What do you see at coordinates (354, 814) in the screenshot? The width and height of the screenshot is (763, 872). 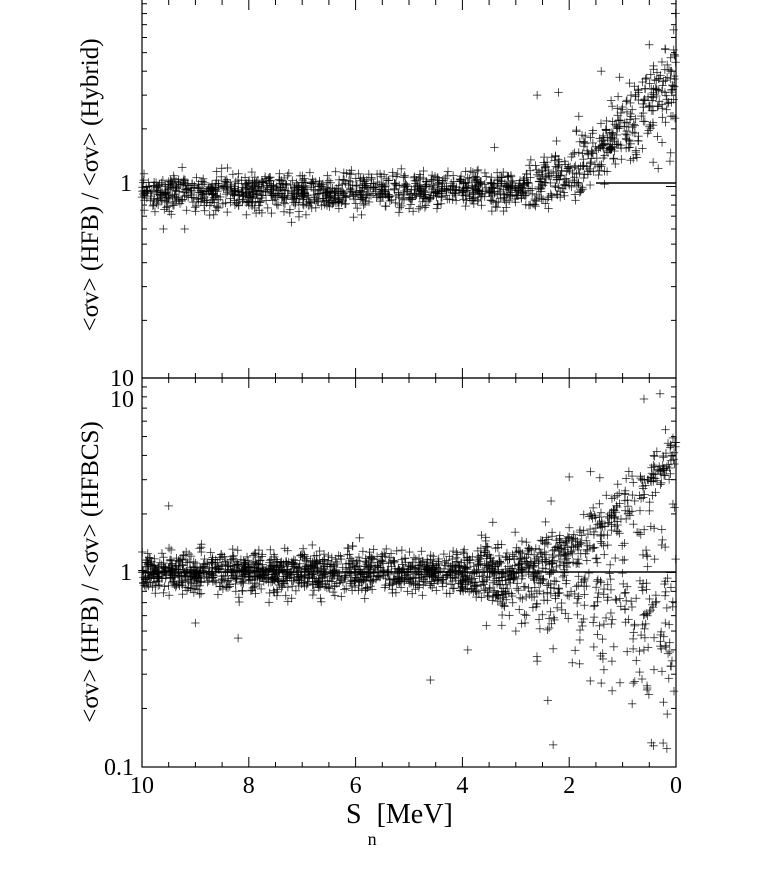 I see `x-axis-symbol: S` at bounding box center [354, 814].